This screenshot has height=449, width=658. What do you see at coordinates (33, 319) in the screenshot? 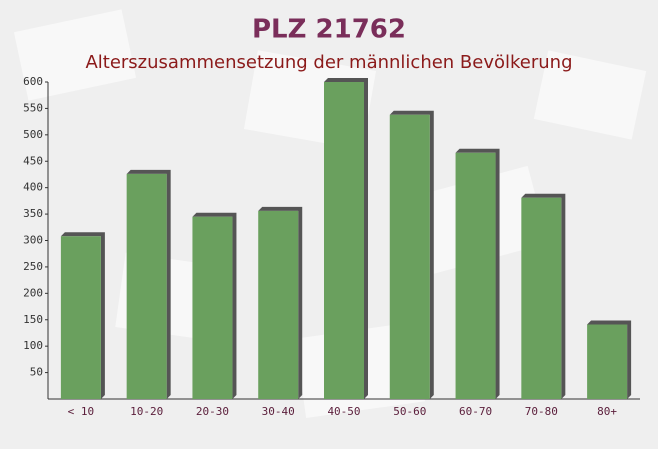
I see `y-tick-label: 150` at bounding box center [33, 319].